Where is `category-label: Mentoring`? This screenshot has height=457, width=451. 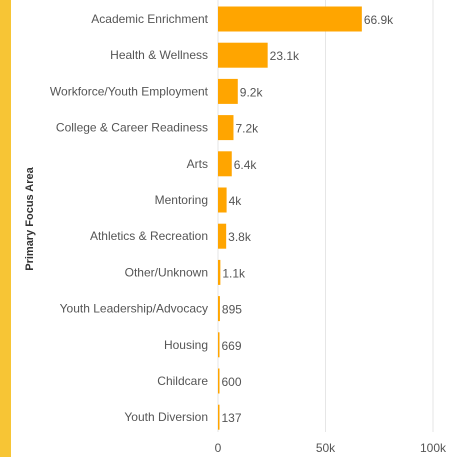
category-label: Mentoring is located at coordinates (181, 200).